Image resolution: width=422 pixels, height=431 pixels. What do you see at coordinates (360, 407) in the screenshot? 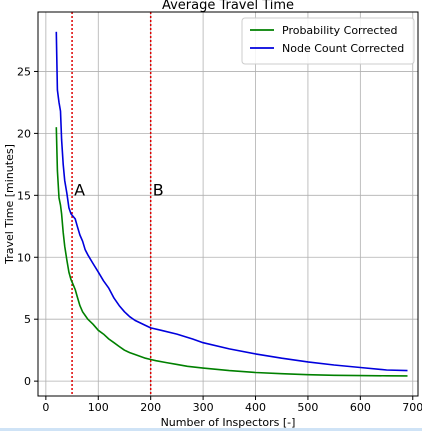
I see `x-tick-label: 600` at bounding box center [360, 407].